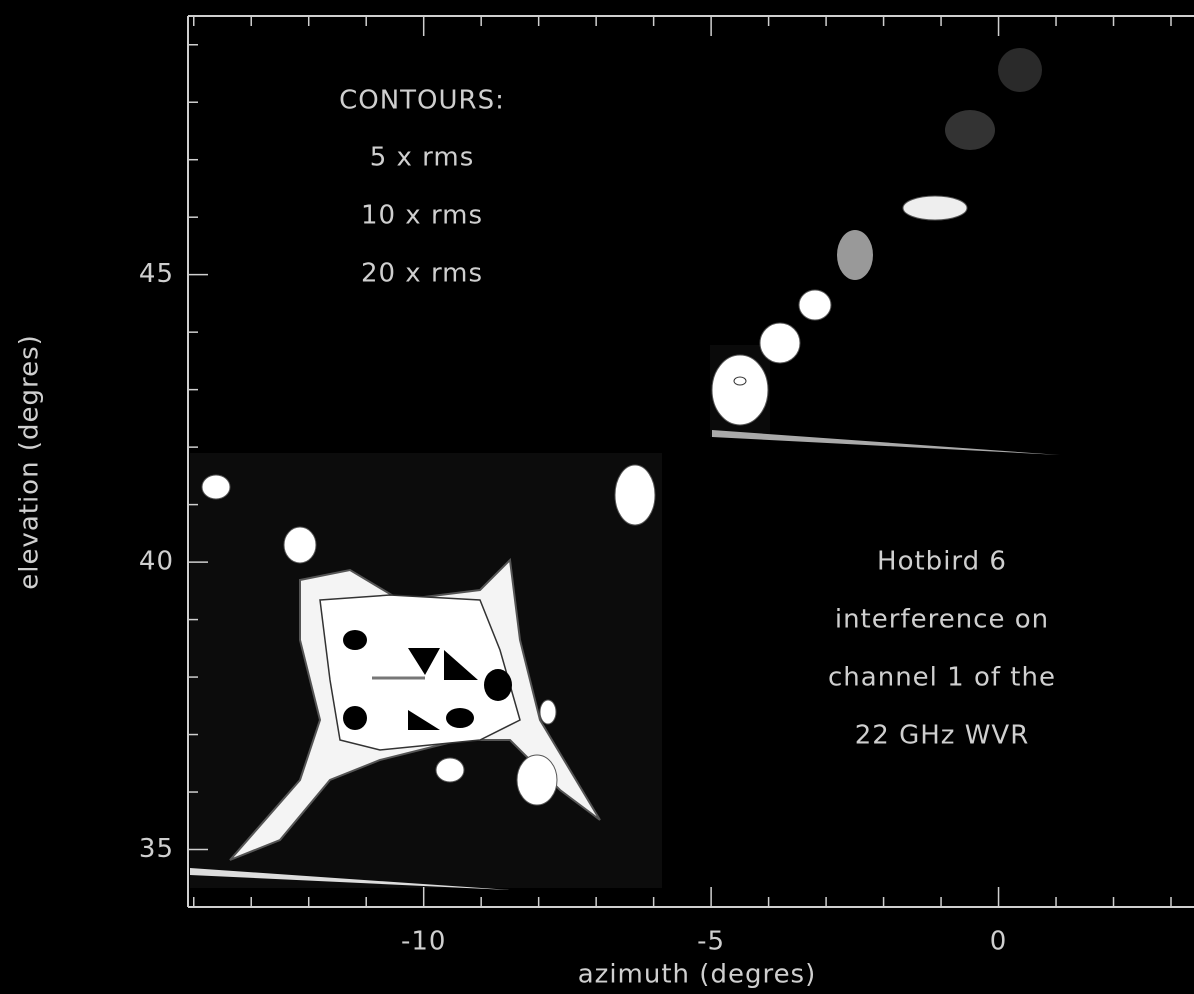 The width and height of the screenshot is (1194, 994). Describe the element at coordinates (30, 462) in the screenshot. I see `y-axis-label: elevation (degres)` at that location.